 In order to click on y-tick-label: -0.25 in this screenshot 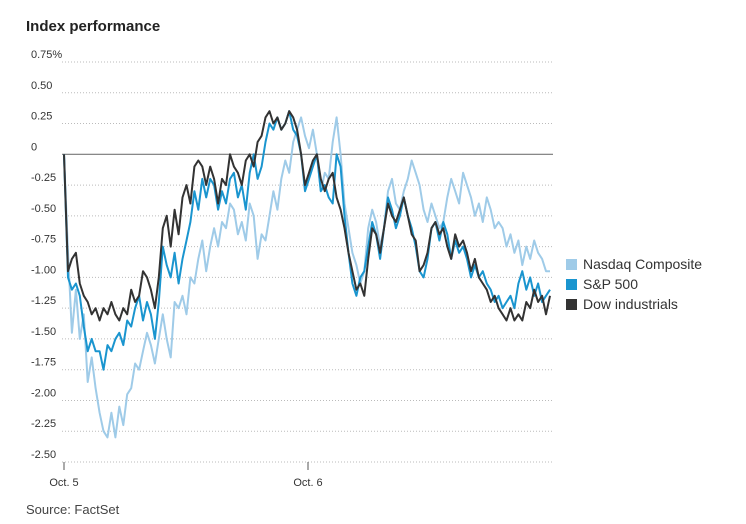, I will do `click(43, 178)`.